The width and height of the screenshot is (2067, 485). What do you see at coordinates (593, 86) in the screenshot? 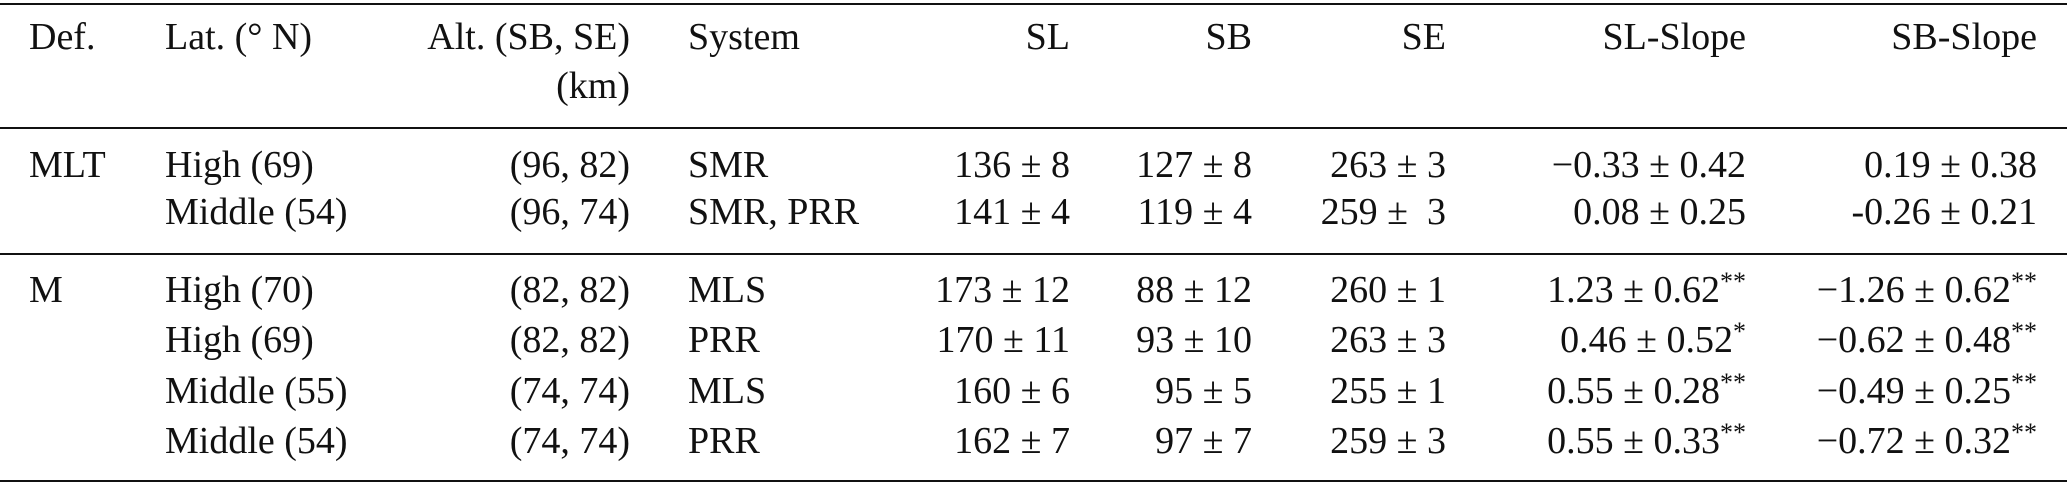
I see `column-unit: (km)` at bounding box center [593, 86].